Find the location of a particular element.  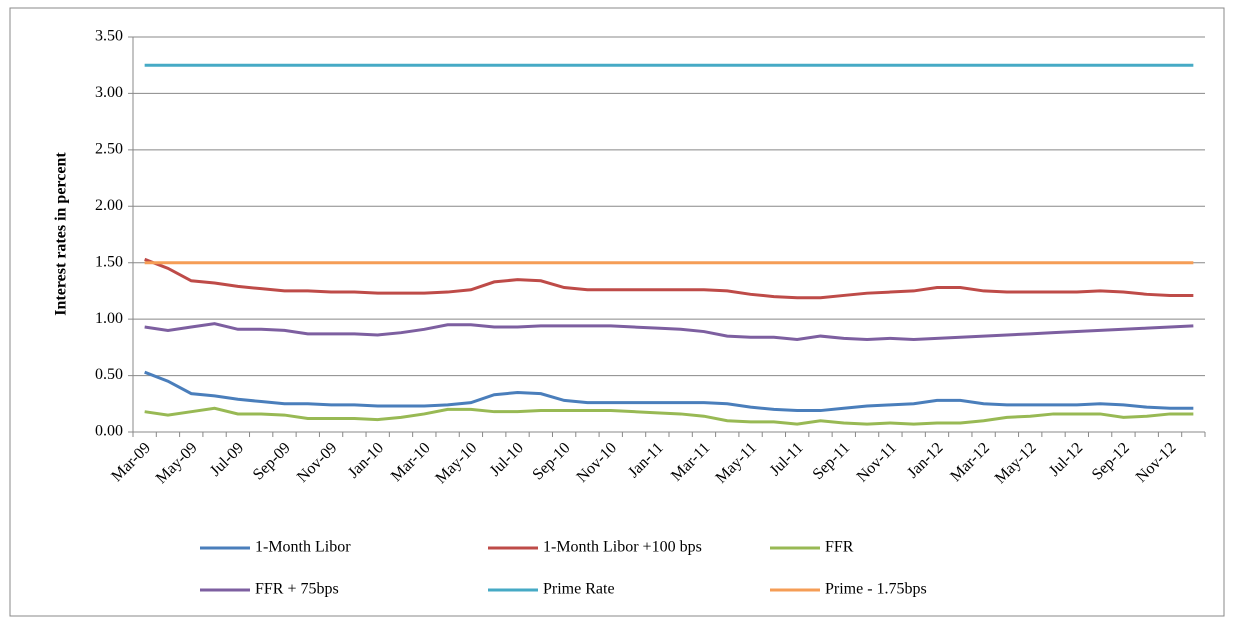

y-tick-label: 2.00 is located at coordinates (109, 205).